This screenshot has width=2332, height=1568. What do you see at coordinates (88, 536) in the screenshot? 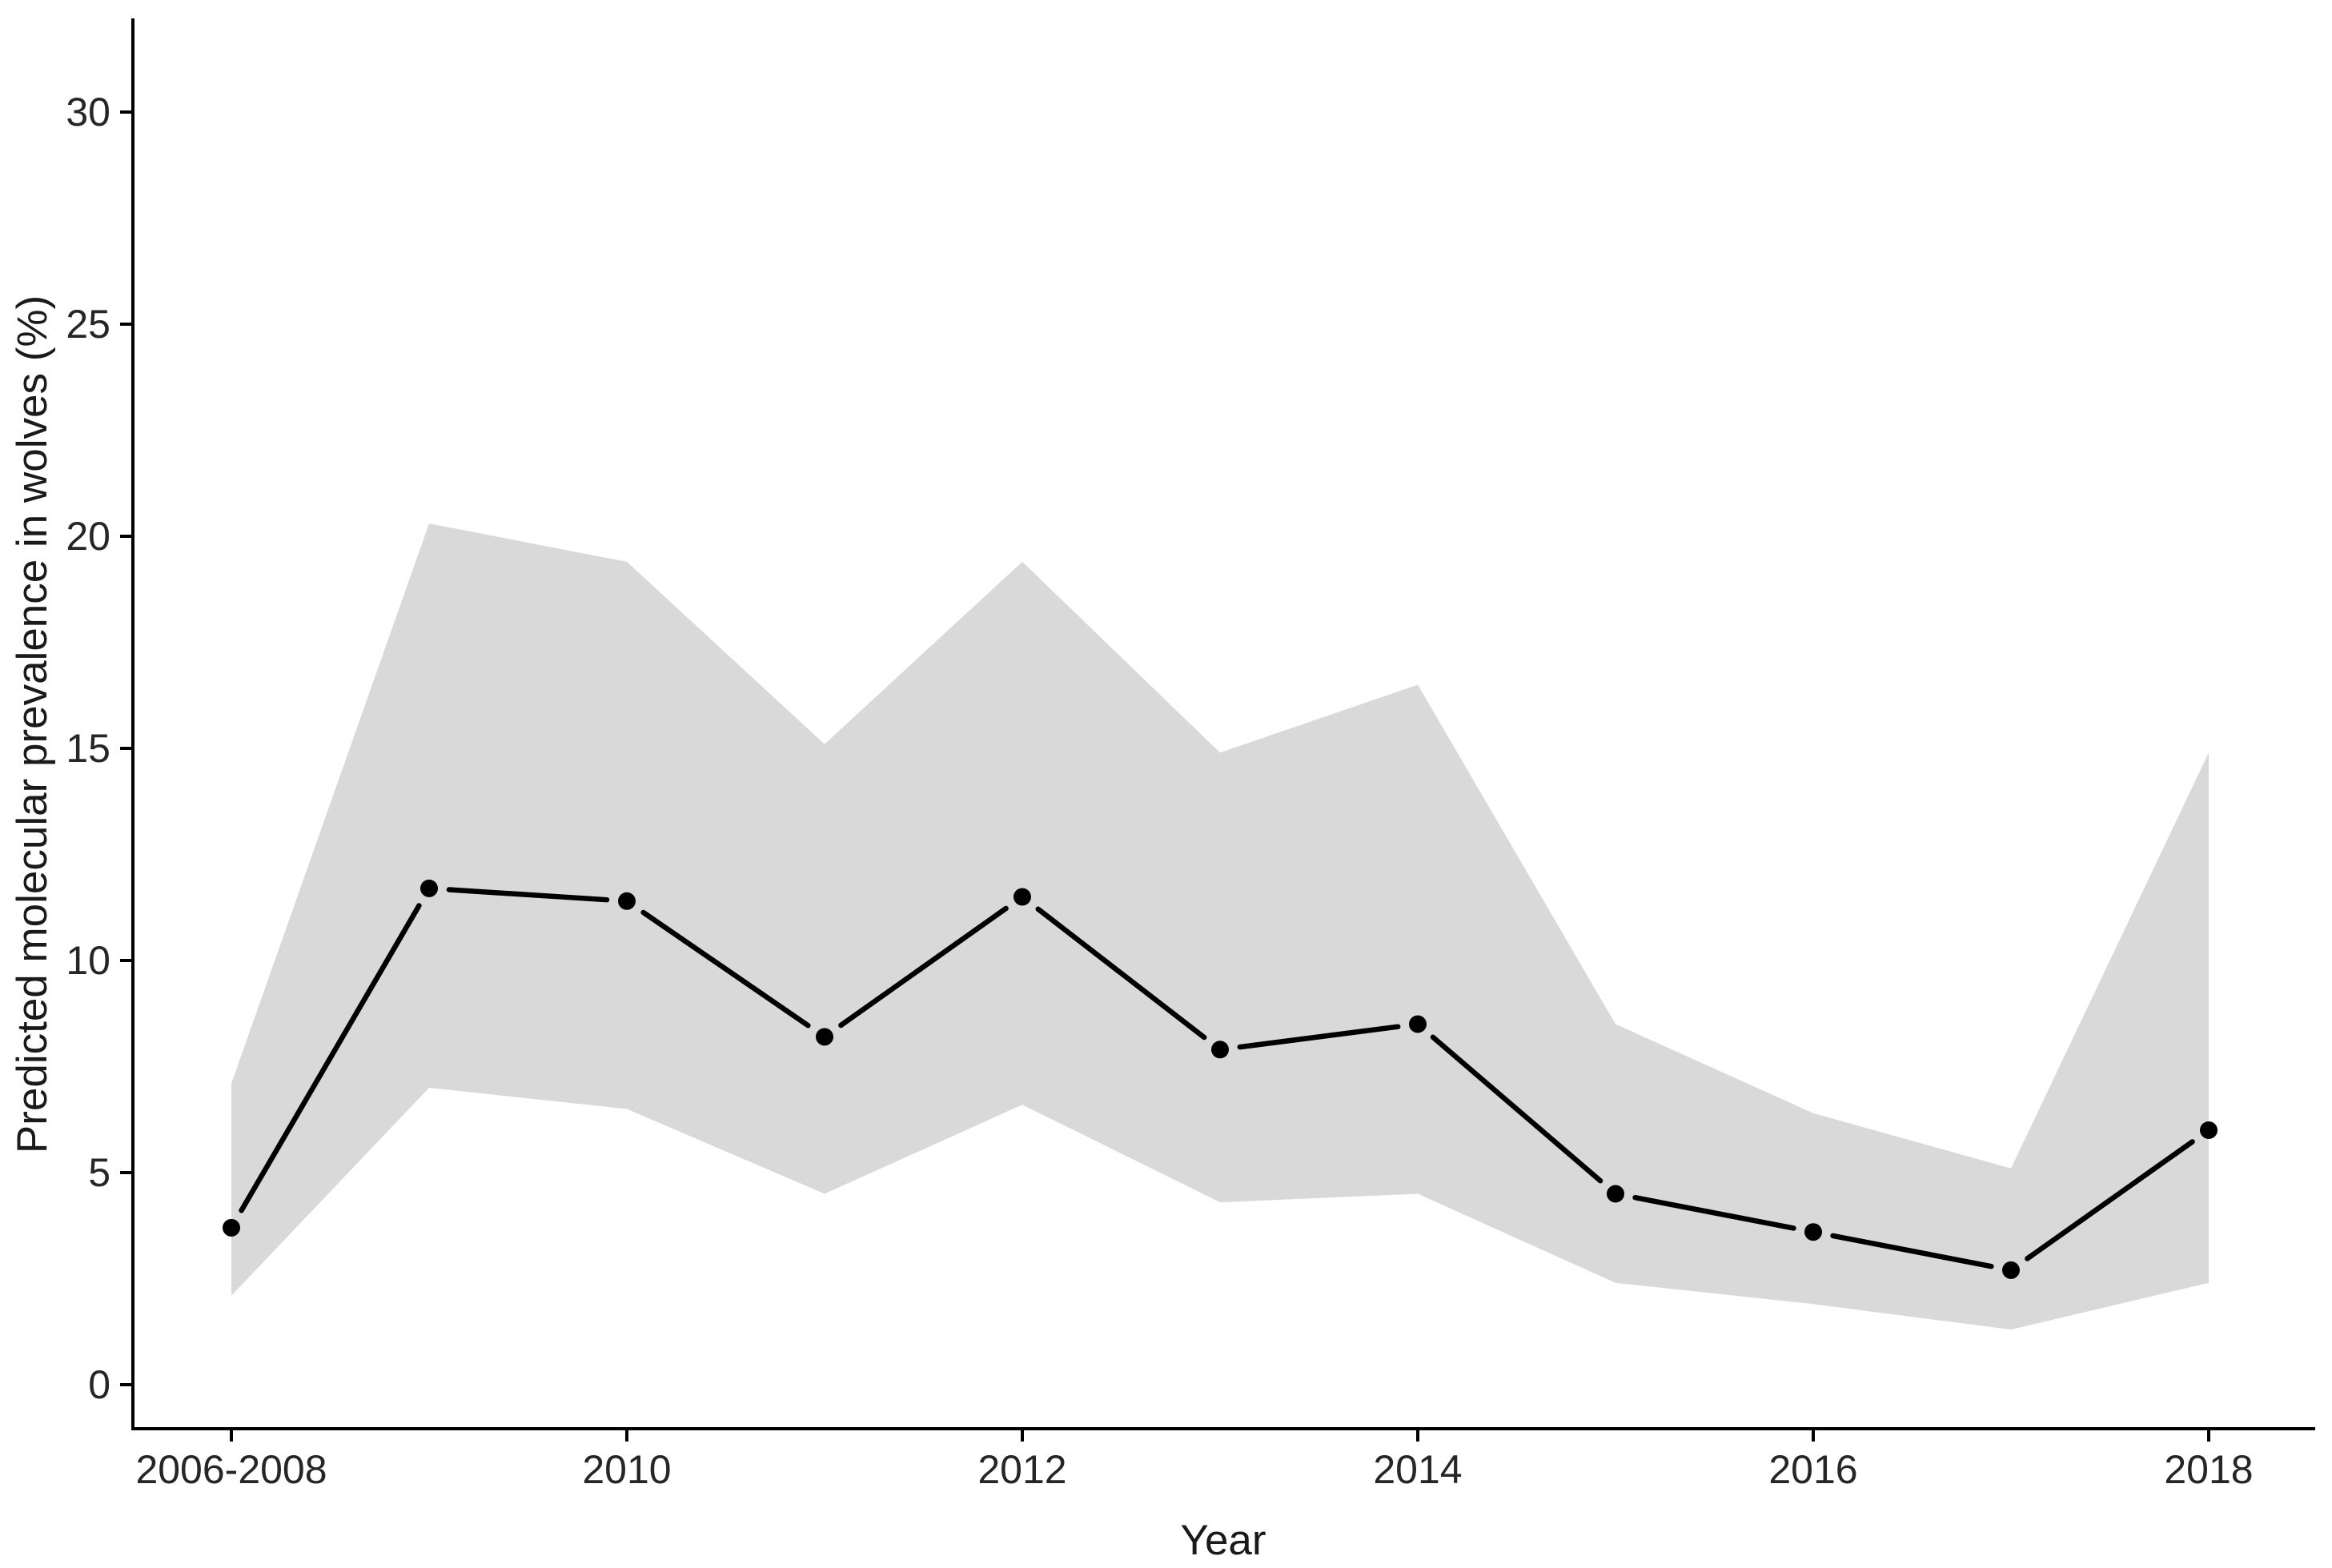
I see `y-tick-label: 20` at bounding box center [88, 536].